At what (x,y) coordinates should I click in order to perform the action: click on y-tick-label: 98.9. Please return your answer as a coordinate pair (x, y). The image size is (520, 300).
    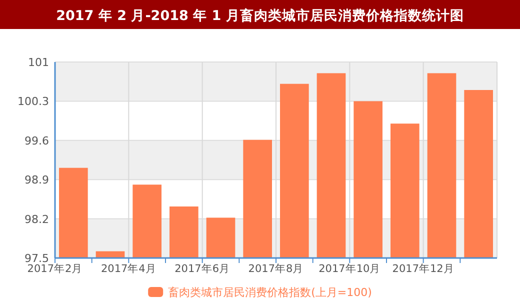
    Looking at the image, I should click on (36, 180).